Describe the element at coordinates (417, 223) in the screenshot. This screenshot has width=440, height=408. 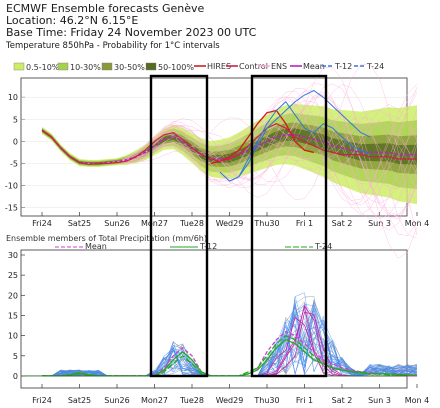
I see `temp-xtick-label-10: Mon 4` at that location.